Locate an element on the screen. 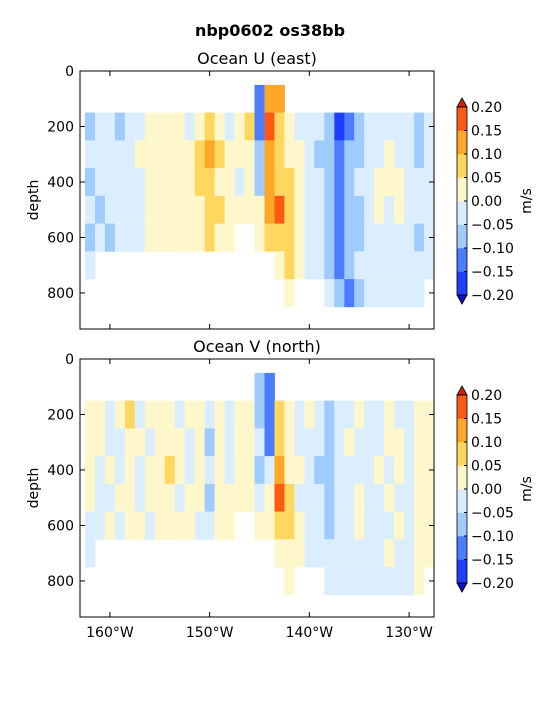 This screenshot has height=720, width=540. x-tick-label: 150°W is located at coordinates (210, 633).